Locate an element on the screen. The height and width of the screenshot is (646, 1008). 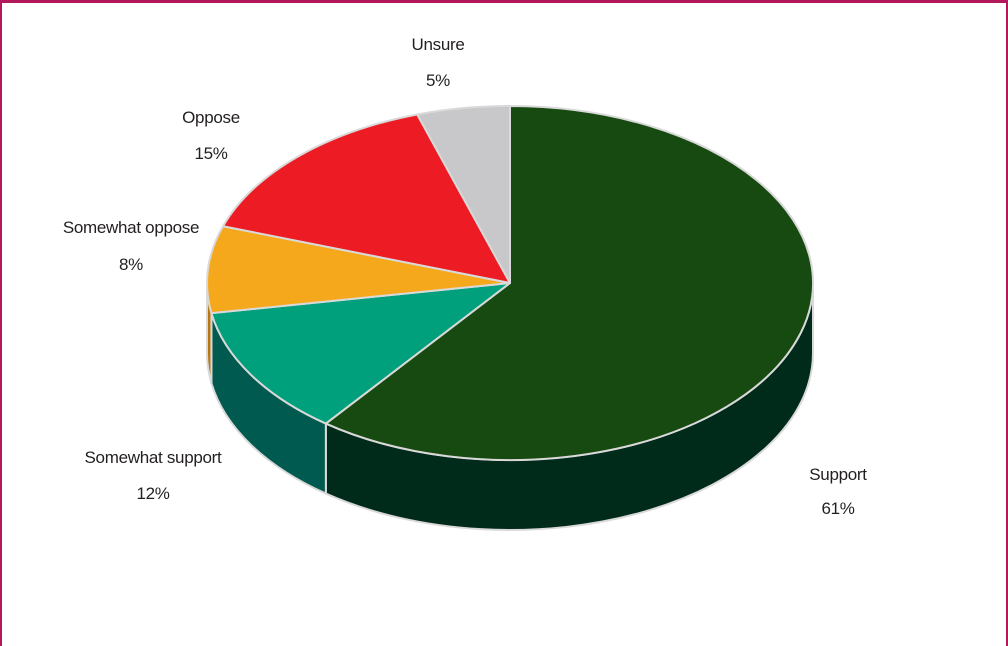
label-support-name: Support is located at coordinates (838, 474).